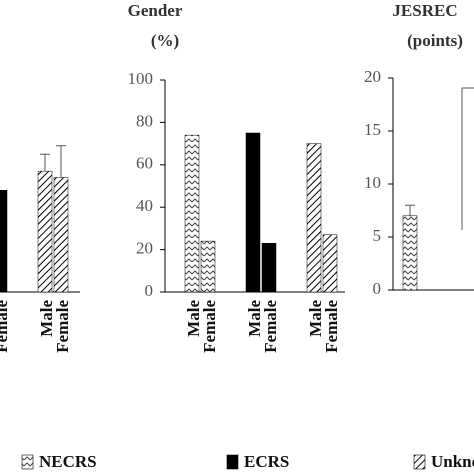 The height and width of the screenshot is (474, 474). What do you see at coordinates (372, 182) in the screenshot?
I see `y-tick-label: 10` at bounding box center [372, 182].